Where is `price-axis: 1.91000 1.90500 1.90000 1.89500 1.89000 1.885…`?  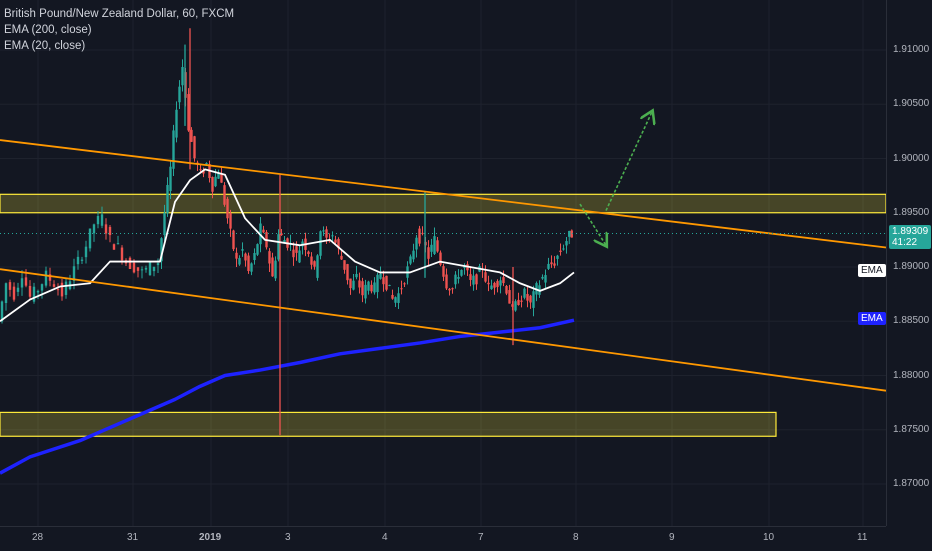
price-axis: 1.91000 1.90500 1.90000 1.89500 1.89000 1.885… is located at coordinates (909, 263).